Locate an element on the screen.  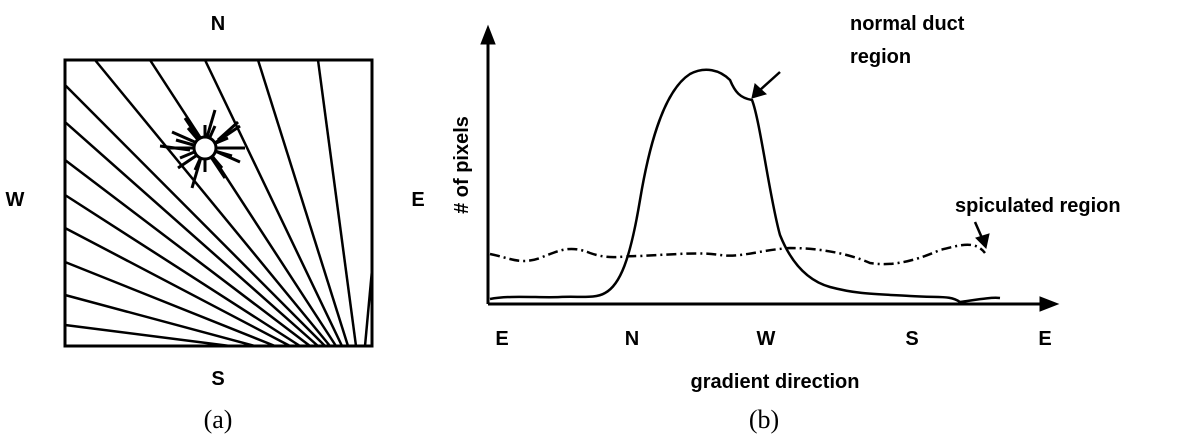
caption-b: (b) is located at coordinates (764, 419).